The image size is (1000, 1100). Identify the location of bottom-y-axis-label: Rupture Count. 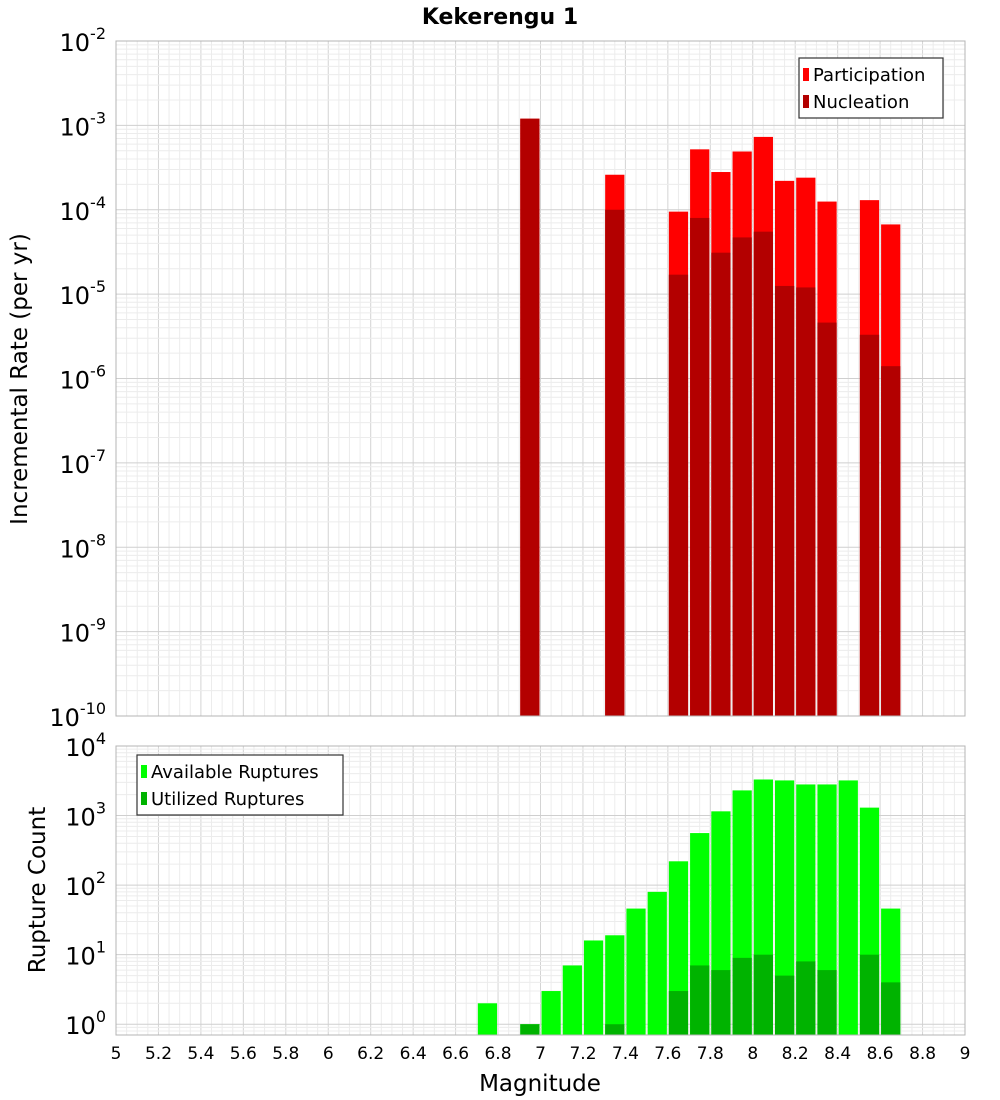
(38, 890).